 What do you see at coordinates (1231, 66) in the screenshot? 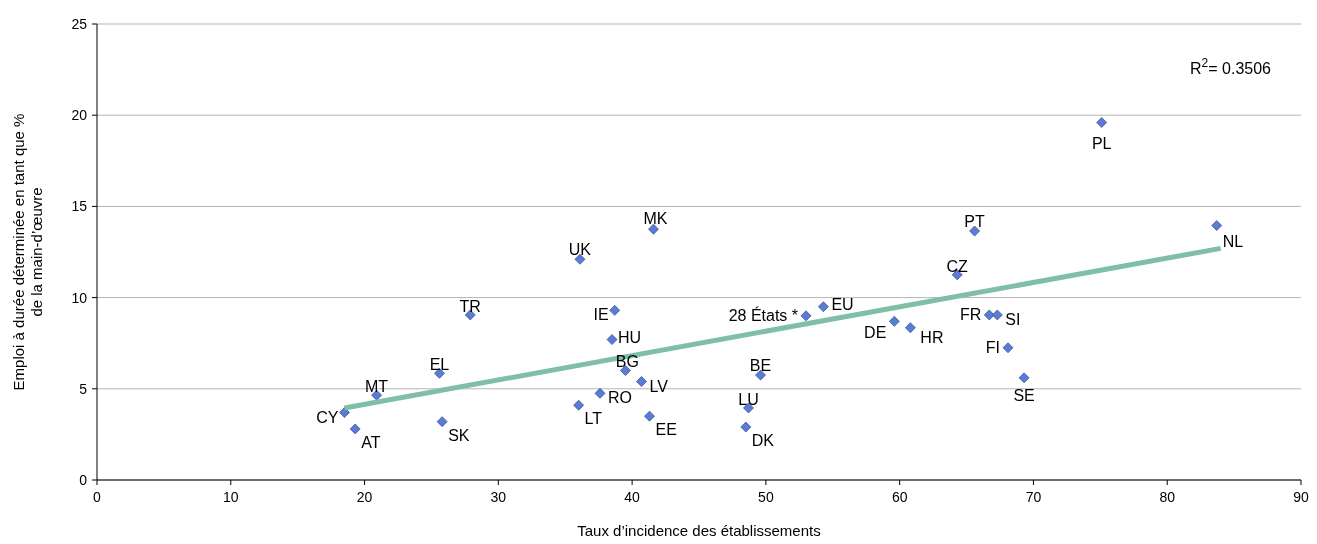
I see `annotation: R$^{2}$= 0.3506` at bounding box center [1231, 66].